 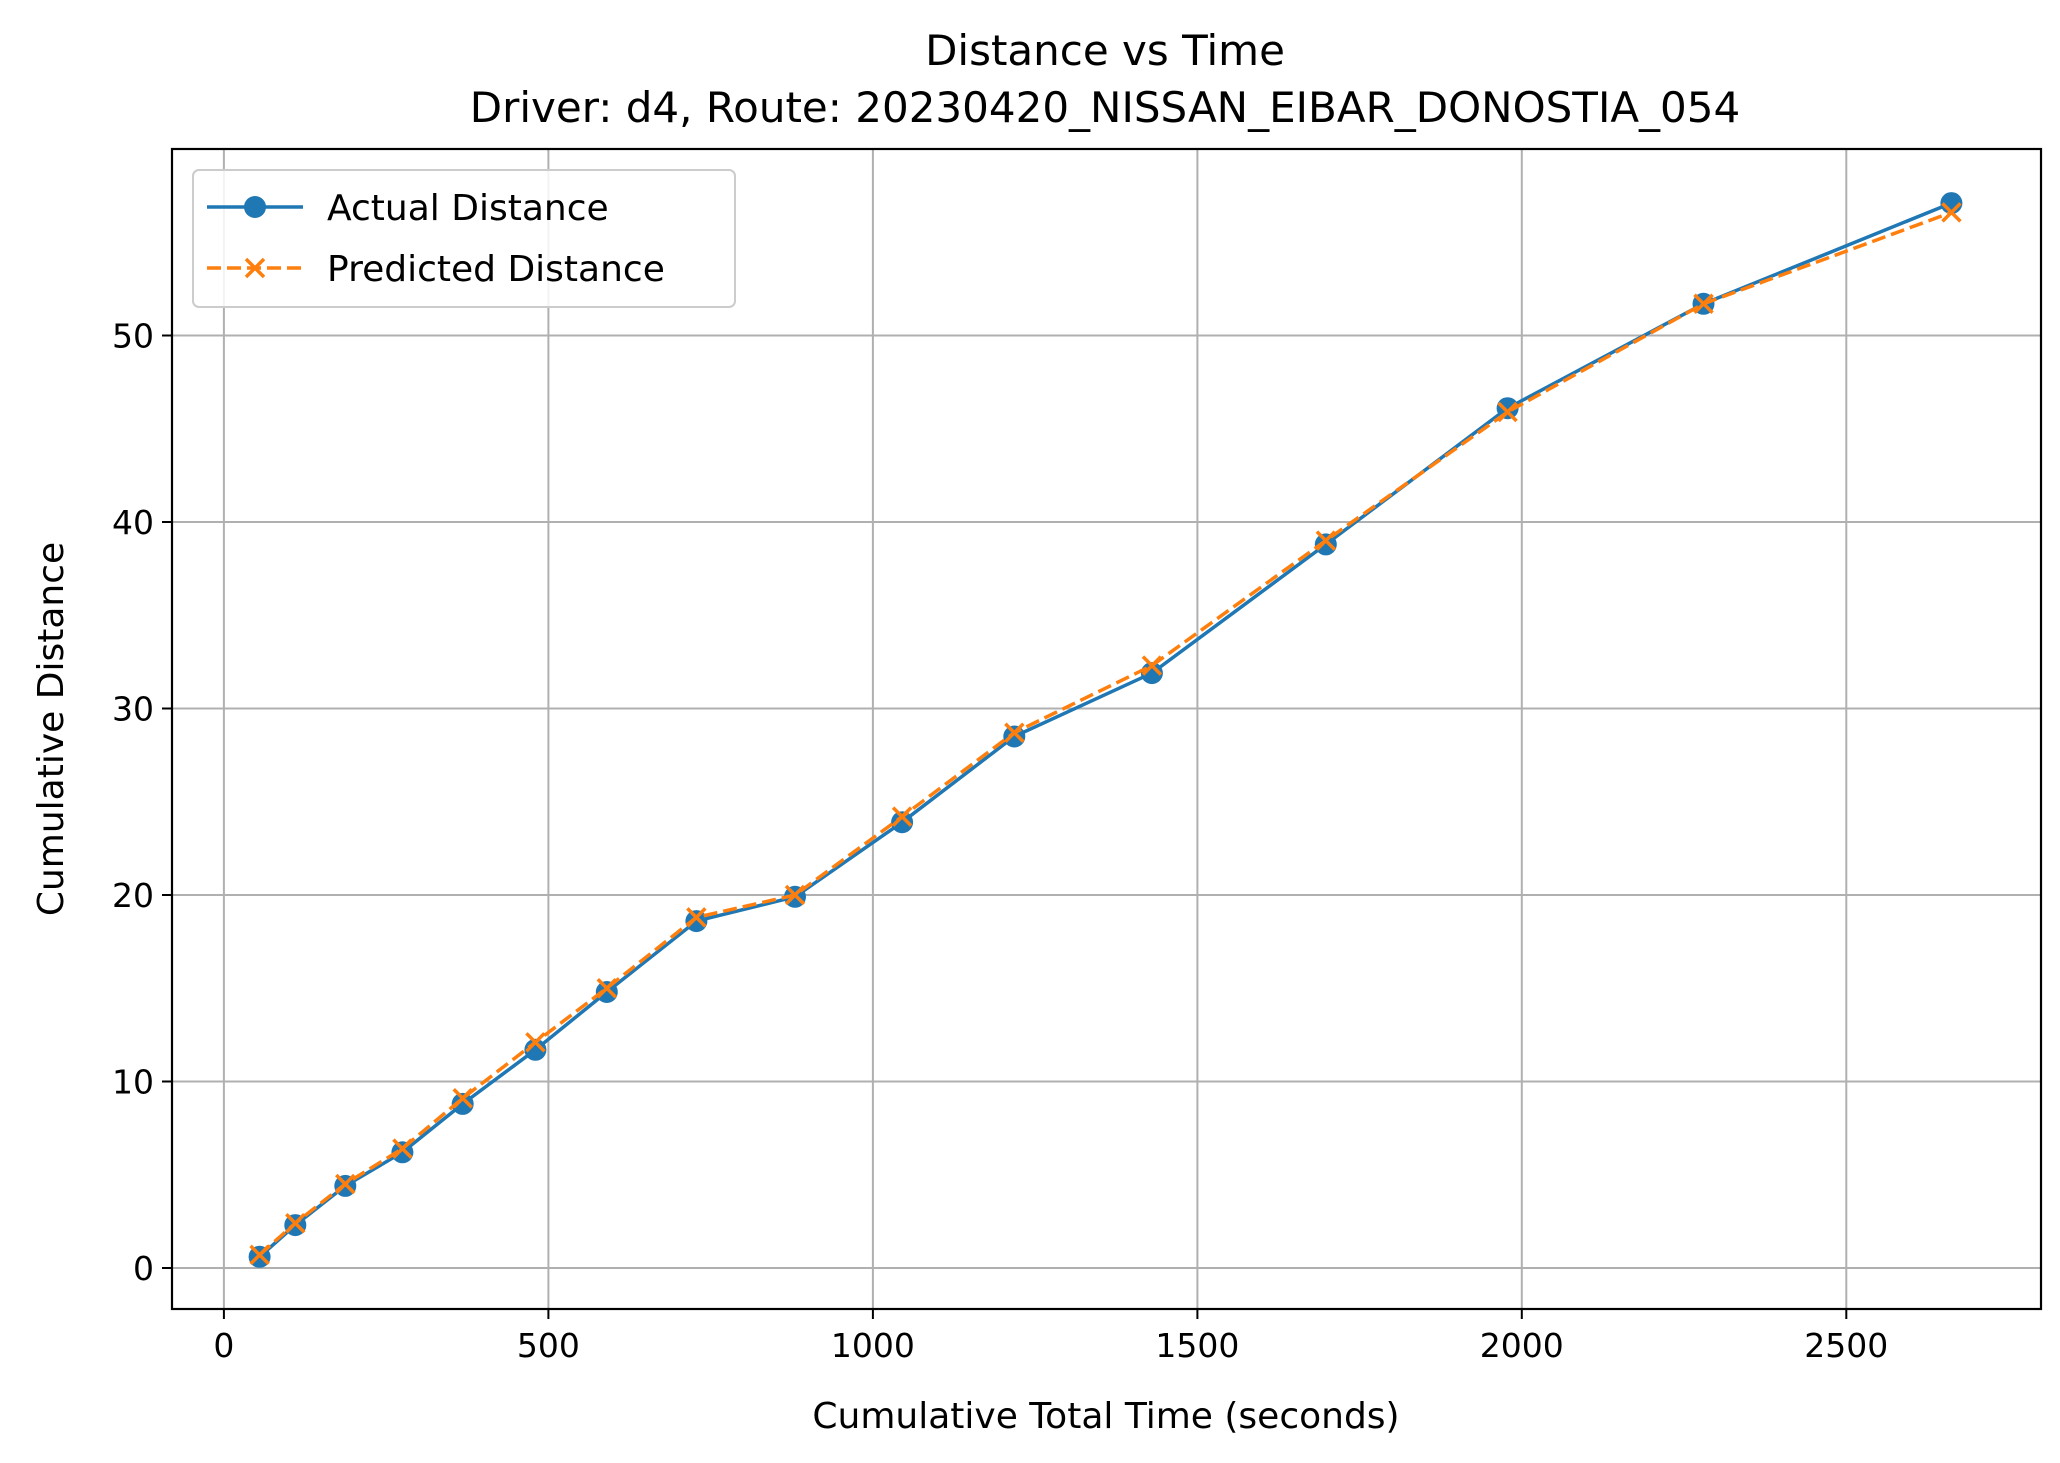 What do you see at coordinates (143, 1268) in the screenshot?
I see `y-tick-label: 0` at bounding box center [143, 1268].